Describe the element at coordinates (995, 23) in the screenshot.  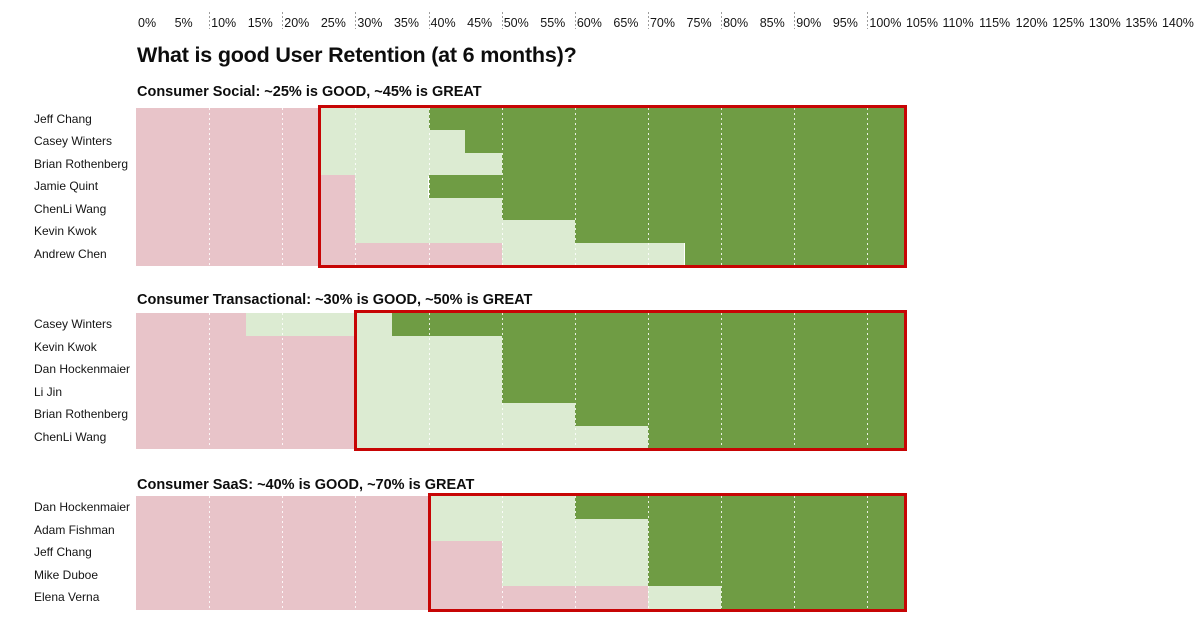
I see `axis-tick-label: 115%` at that location.